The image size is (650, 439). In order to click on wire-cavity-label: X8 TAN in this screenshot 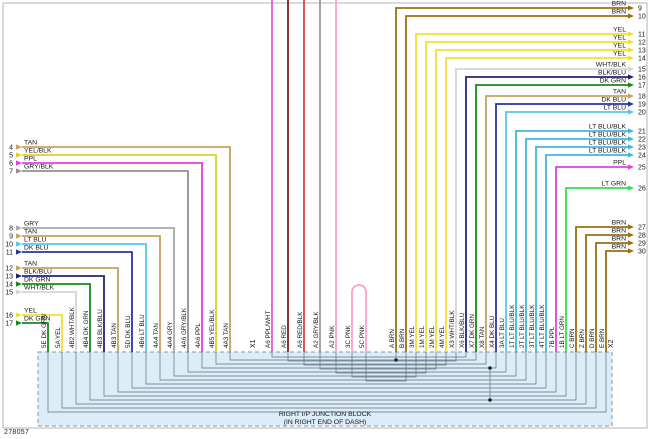, I will do `click(482, 337)`.